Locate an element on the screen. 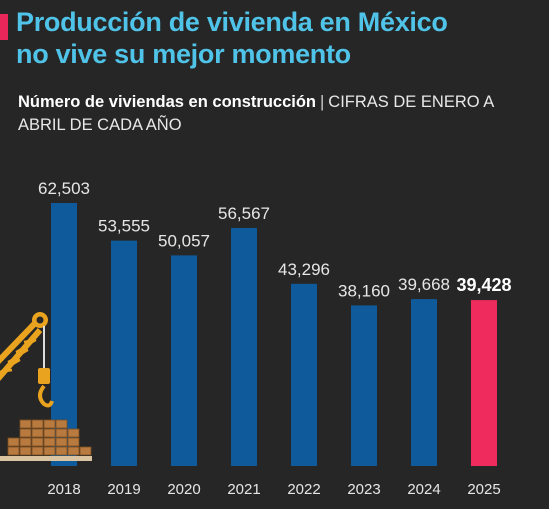  value-label-2021: 56,567 is located at coordinates (244, 213).